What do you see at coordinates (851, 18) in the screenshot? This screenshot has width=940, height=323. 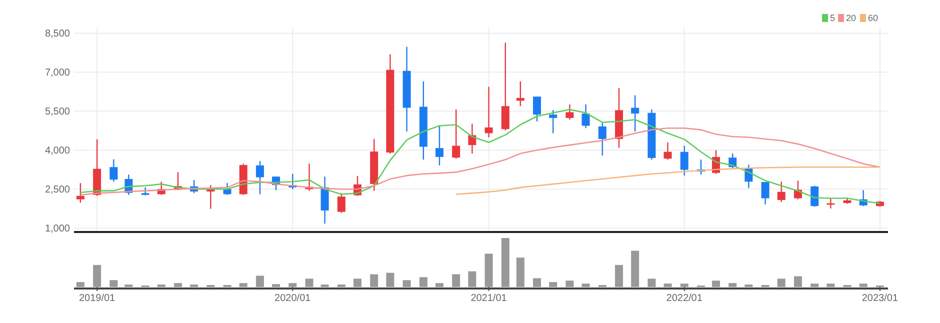 I see `legend-label: 20` at bounding box center [851, 18].